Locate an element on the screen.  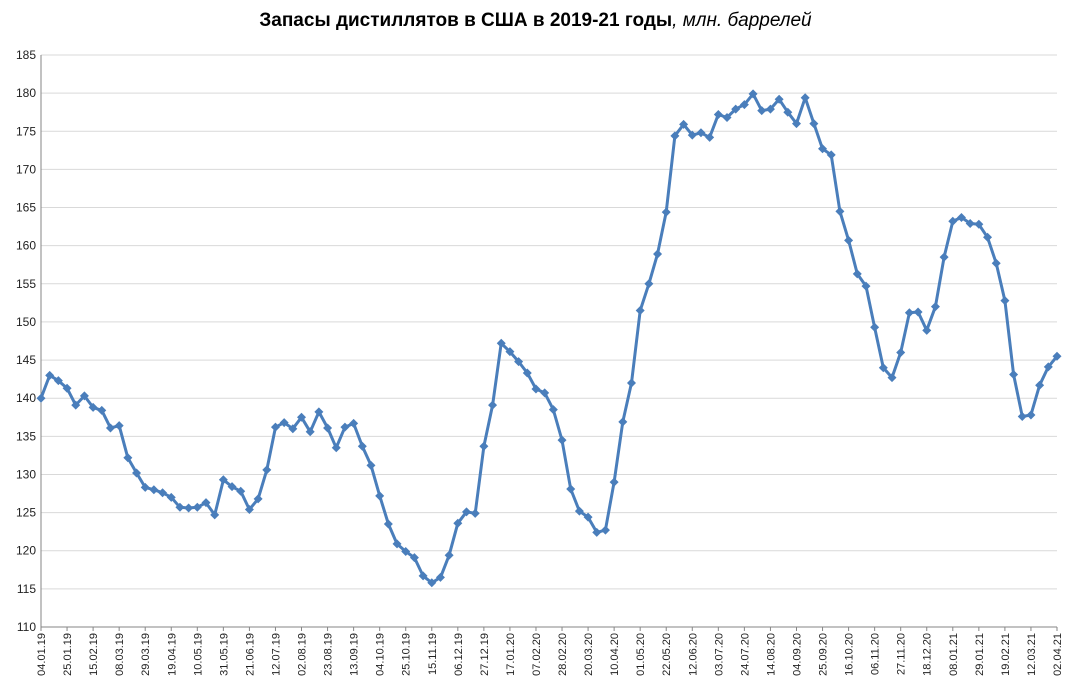
x-tick-label: 12.06.20 is located at coordinates (693, 654).